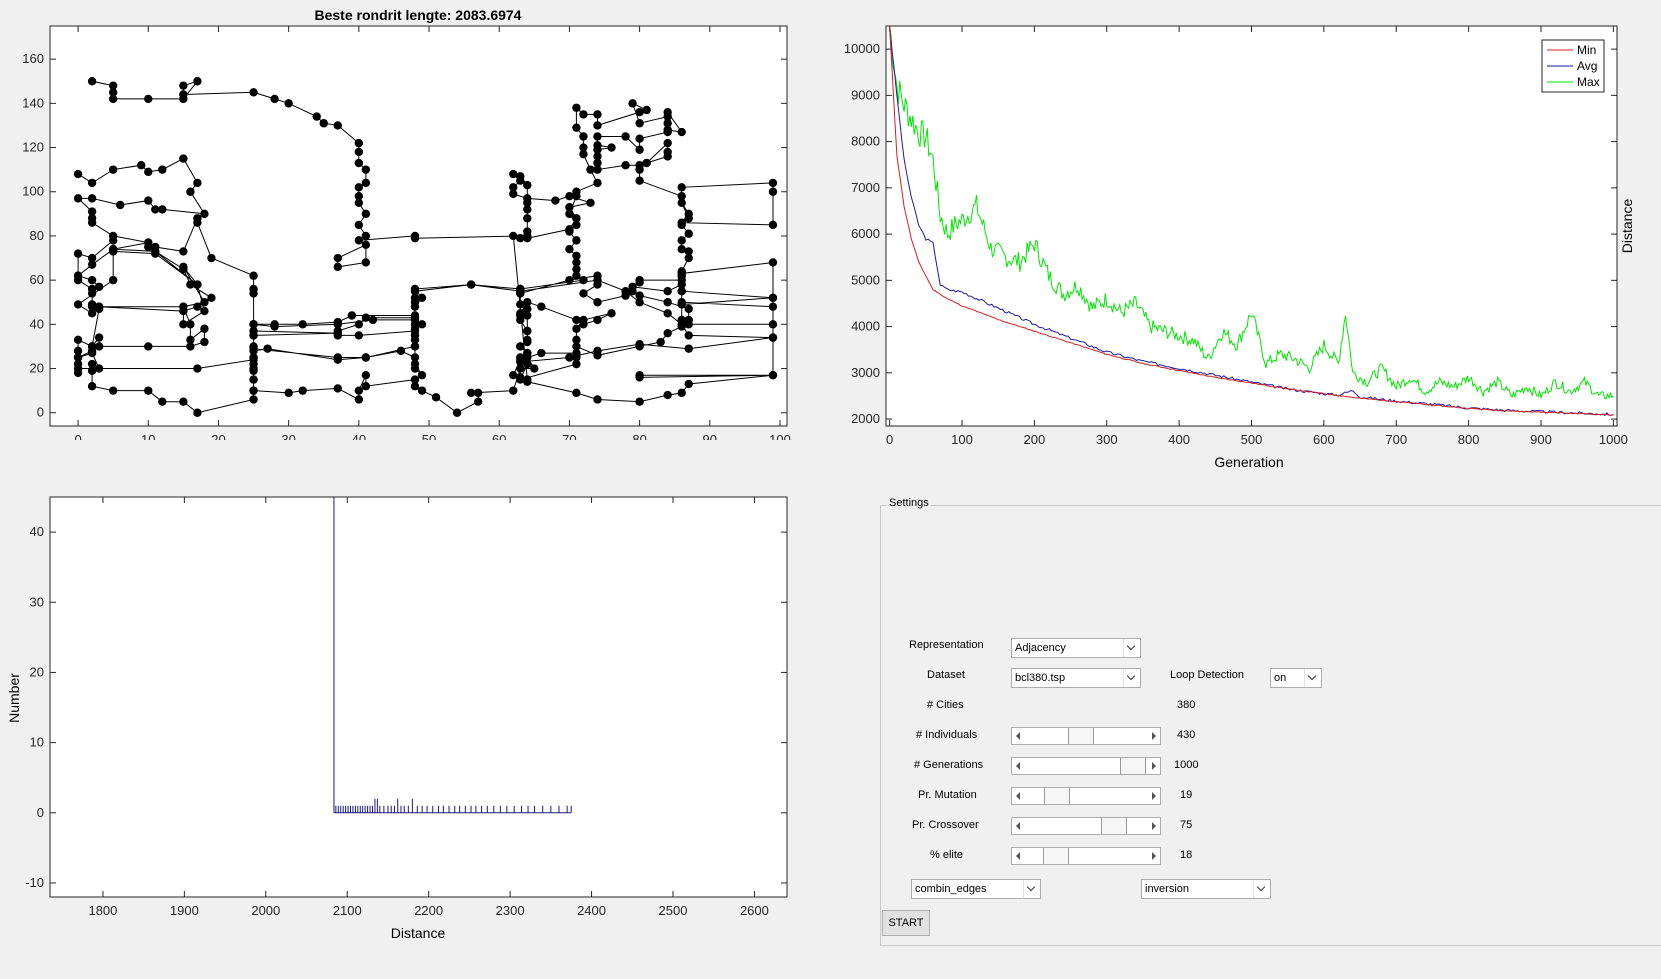 Image resolution: width=1661 pixels, height=979 pixels. What do you see at coordinates (1186, 825) in the screenshot?
I see `crossover-value: 75` at bounding box center [1186, 825].